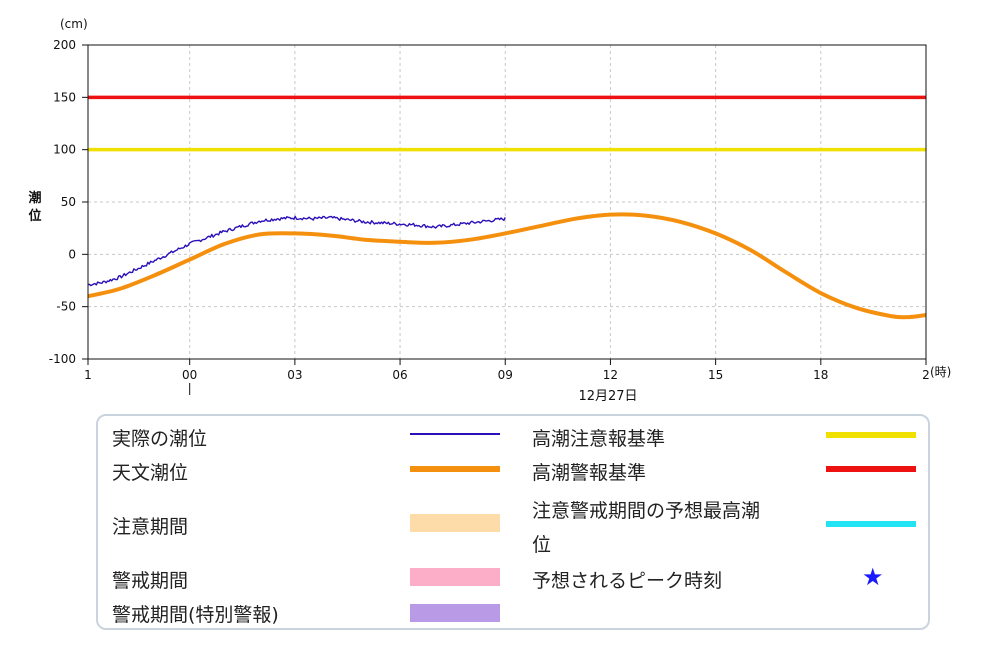 This screenshot has width=998, height=649. I want to click on series-lines, so click(507, 266).